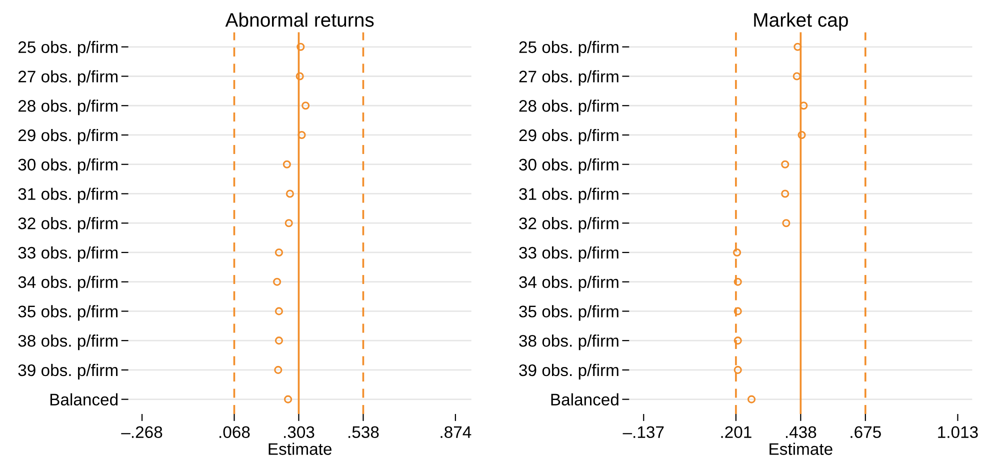  What do you see at coordinates (363, 432) in the screenshot?
I see `x-tick-label: .538` at bounding box center [363, 432].